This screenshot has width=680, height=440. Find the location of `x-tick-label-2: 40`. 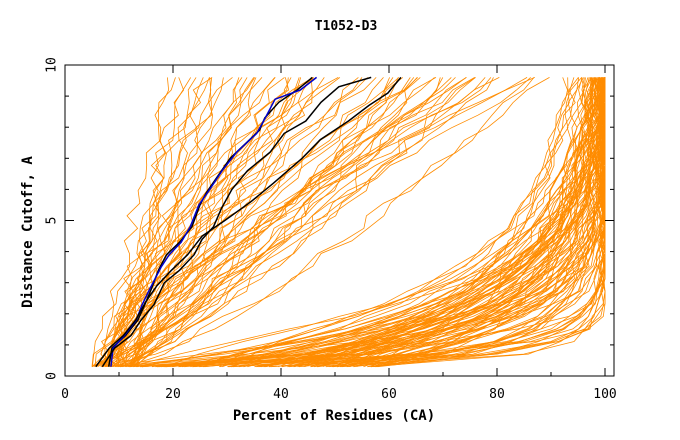

x-tick-label-2: 40 is located at coordinates (281, 394).